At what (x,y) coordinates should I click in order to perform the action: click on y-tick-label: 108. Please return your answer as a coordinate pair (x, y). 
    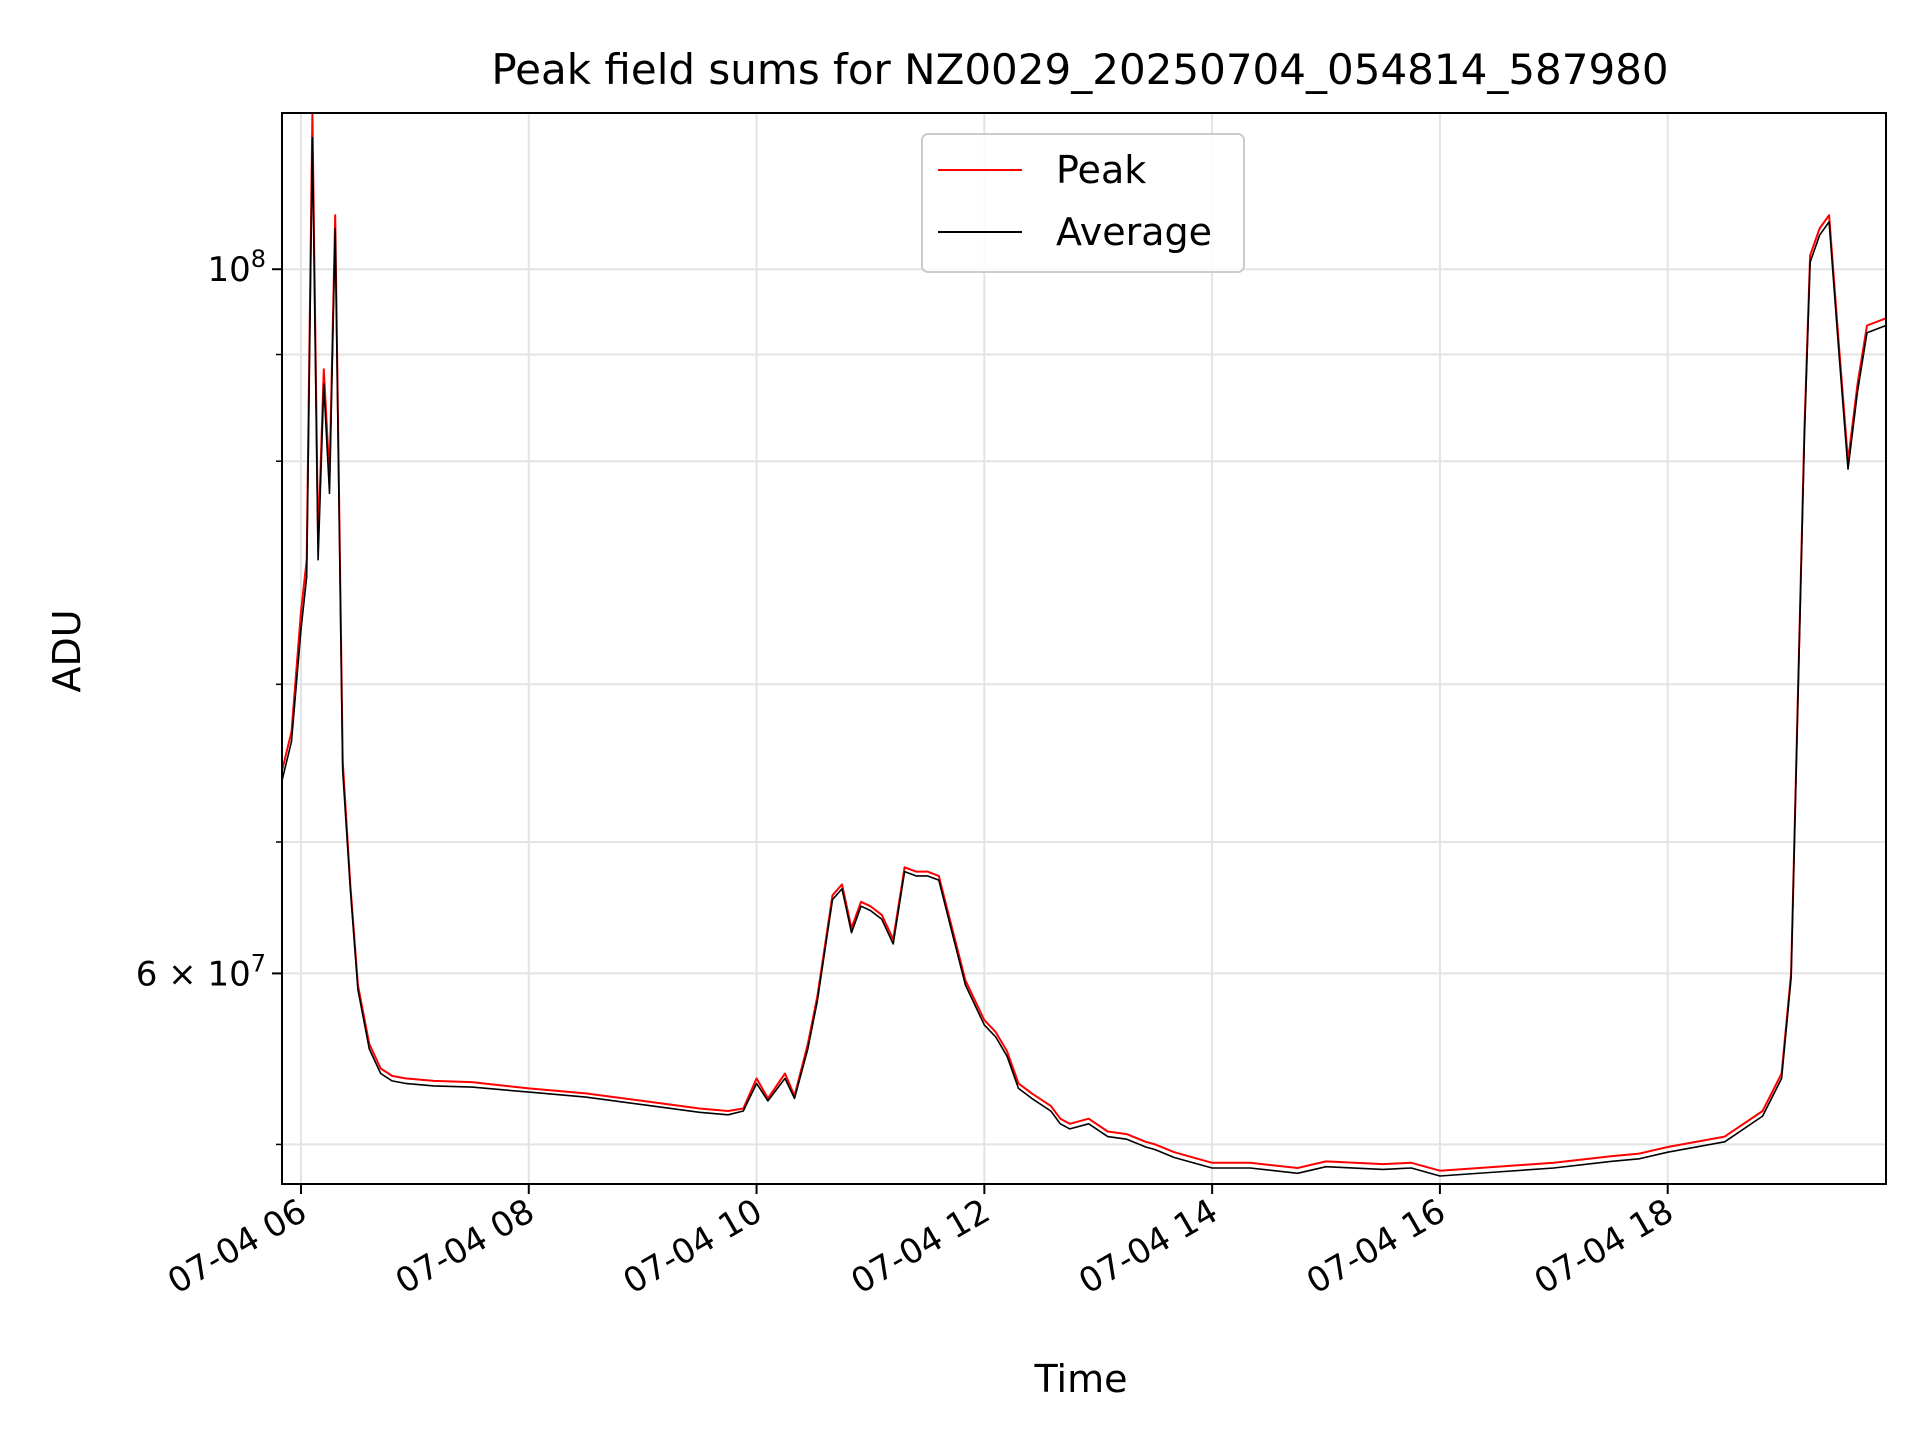
    Looking at the image, I should click on (236, 267).